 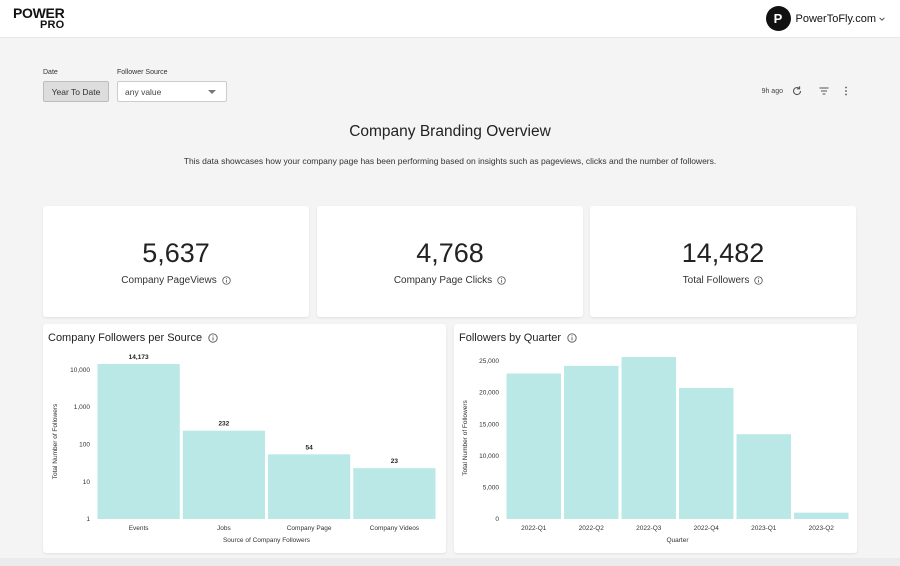 I want to click on x-axis-title: Source of Company Followers, so click(x=267, y=540).